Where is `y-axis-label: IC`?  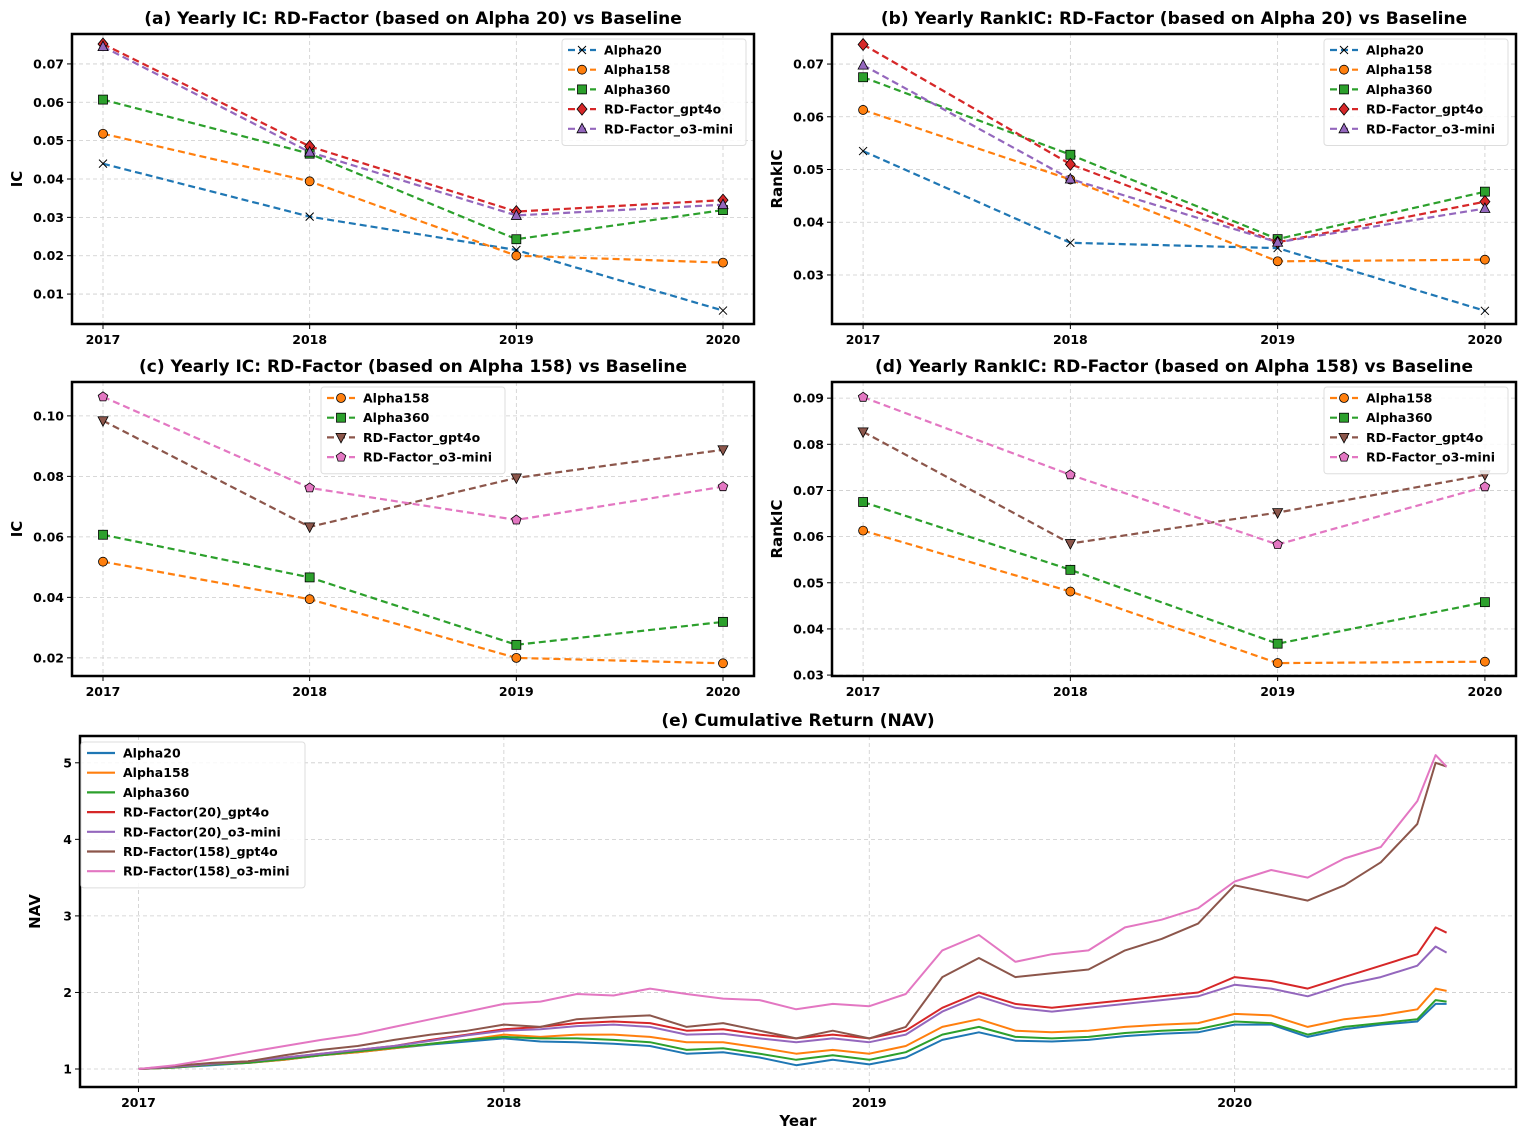 y-axis-label: IC is located at coordinates (17, 179).